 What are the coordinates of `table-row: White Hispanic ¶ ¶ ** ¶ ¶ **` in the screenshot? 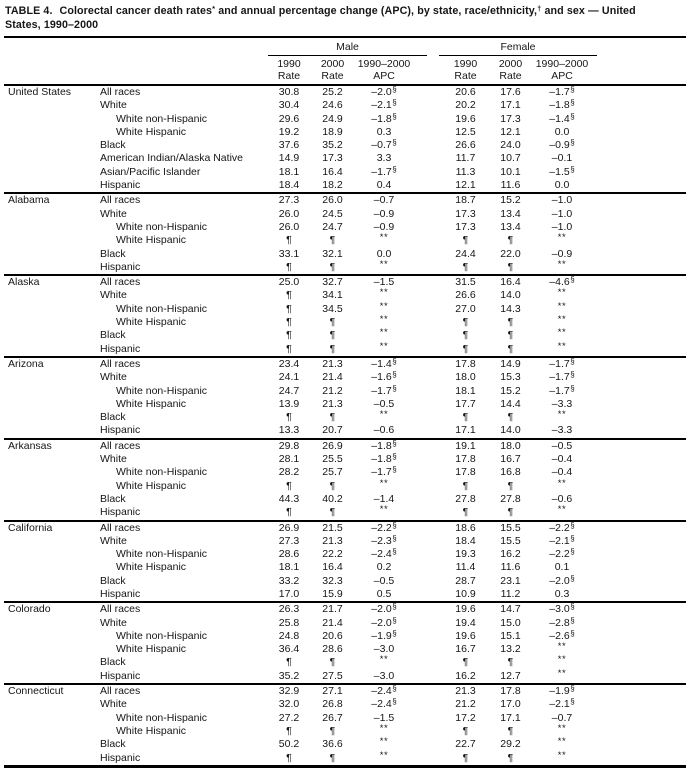 It's located at (345, 730).